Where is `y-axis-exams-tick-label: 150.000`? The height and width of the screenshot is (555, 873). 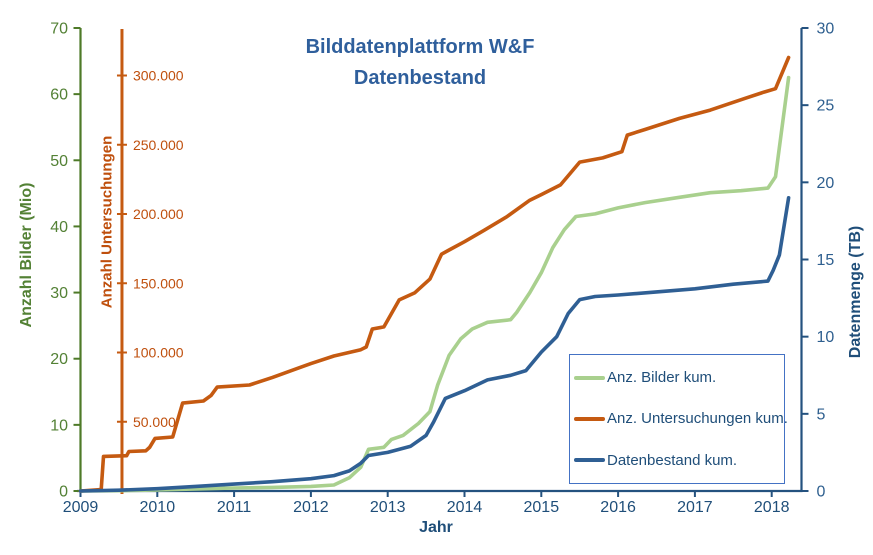 y-axis-exams-tick-label: 150.000 is located at coordinates (158, 283).